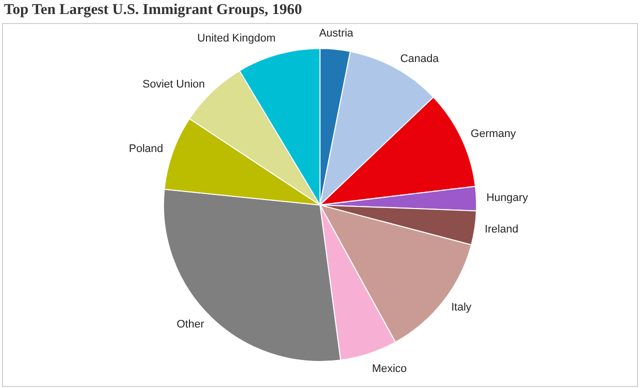 The height and width of the screenshot is (388, 640). Describe the element at coordinates (493, 134) in the screenshot. I see `slice-label: Germany` at that location.